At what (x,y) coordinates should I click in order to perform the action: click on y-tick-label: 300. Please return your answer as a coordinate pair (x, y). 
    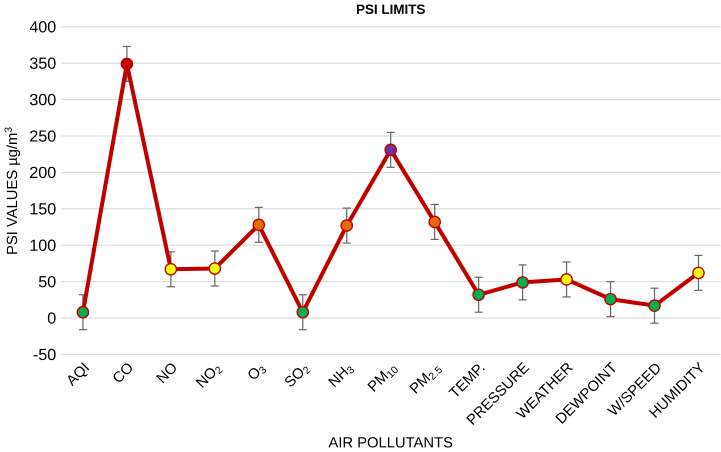
    Looking at the image, I should click on (43, 100).